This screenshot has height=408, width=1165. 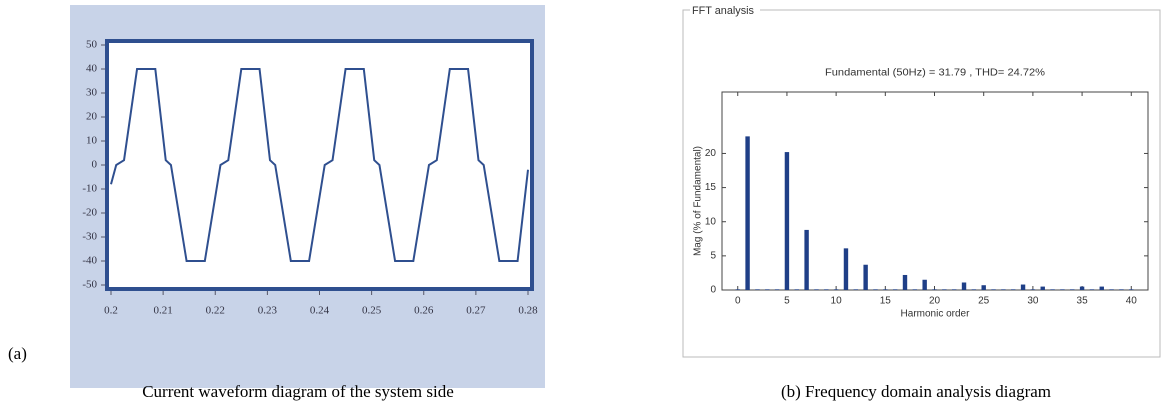 What do you see at coordinates (1132, 301) in the screenshot?
I see `x-tick-label: 40` at bounding box center [1132, 301].